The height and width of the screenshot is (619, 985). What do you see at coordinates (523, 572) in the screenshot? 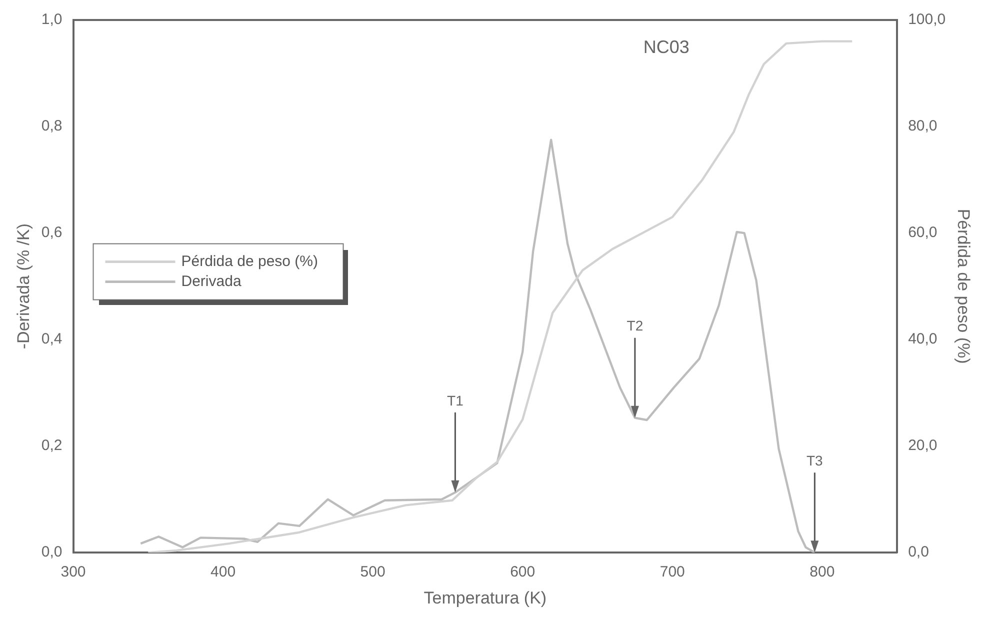
I see `x-tick-label: 600` at bounding box center [523, 572].